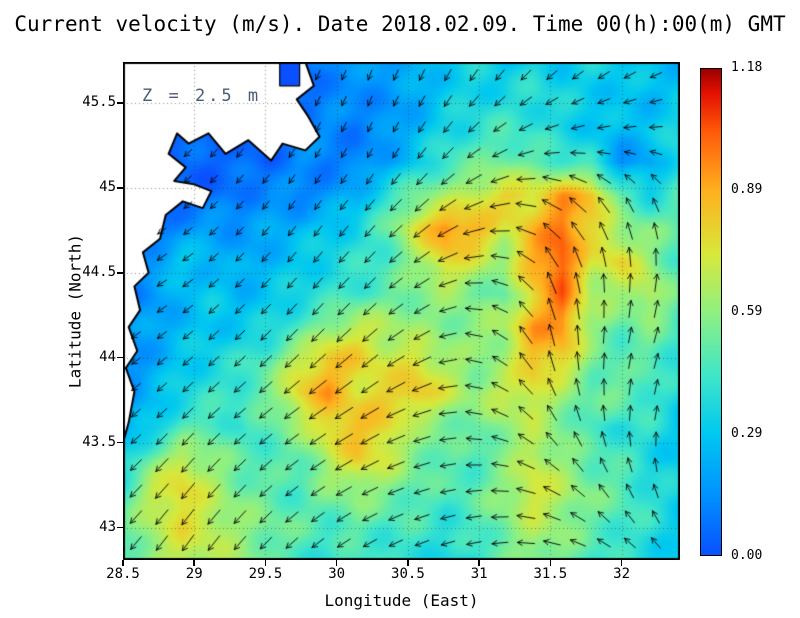 The height and width of the screenshot is (618, 800). Describe the element at coordinates (621, 574) in the screenshot. I see `x-tick-label: 32` at that location.